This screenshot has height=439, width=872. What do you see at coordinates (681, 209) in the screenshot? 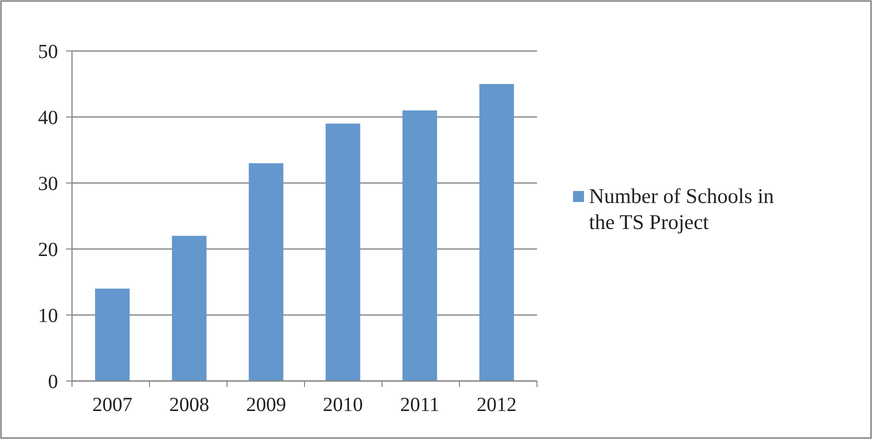
I see `legend-label: Number of Schools in the TS Project` at bounding box center [681, 209].